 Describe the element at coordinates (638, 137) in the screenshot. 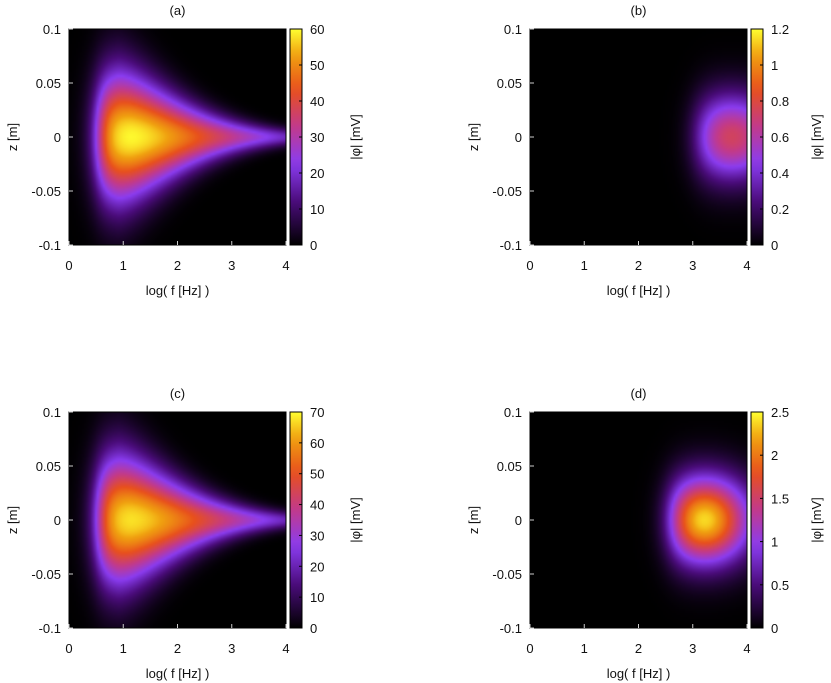

I see `heatmap-b` at that location.